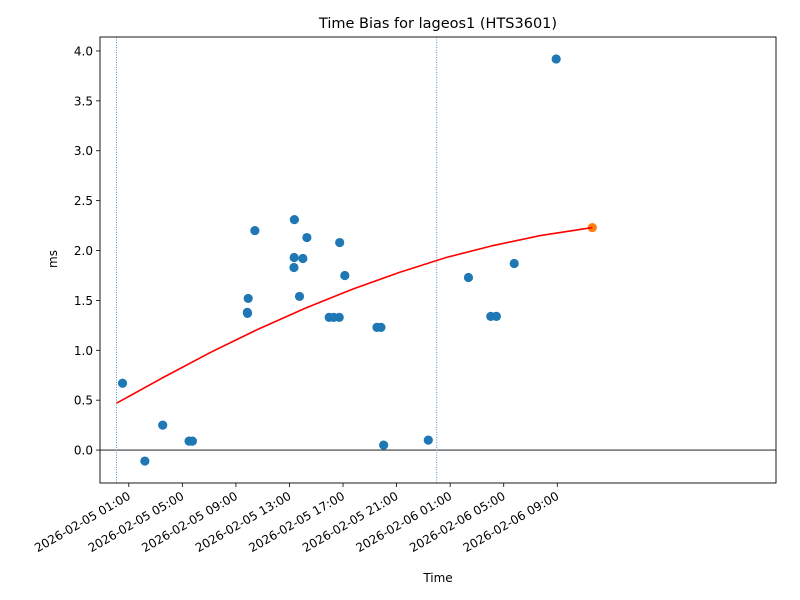 The height and width of the screenshot is (600, 800). Describe the element at coordinates (83, 201) in the screenshot. I see `y-tick-label: 2.5` at that location.